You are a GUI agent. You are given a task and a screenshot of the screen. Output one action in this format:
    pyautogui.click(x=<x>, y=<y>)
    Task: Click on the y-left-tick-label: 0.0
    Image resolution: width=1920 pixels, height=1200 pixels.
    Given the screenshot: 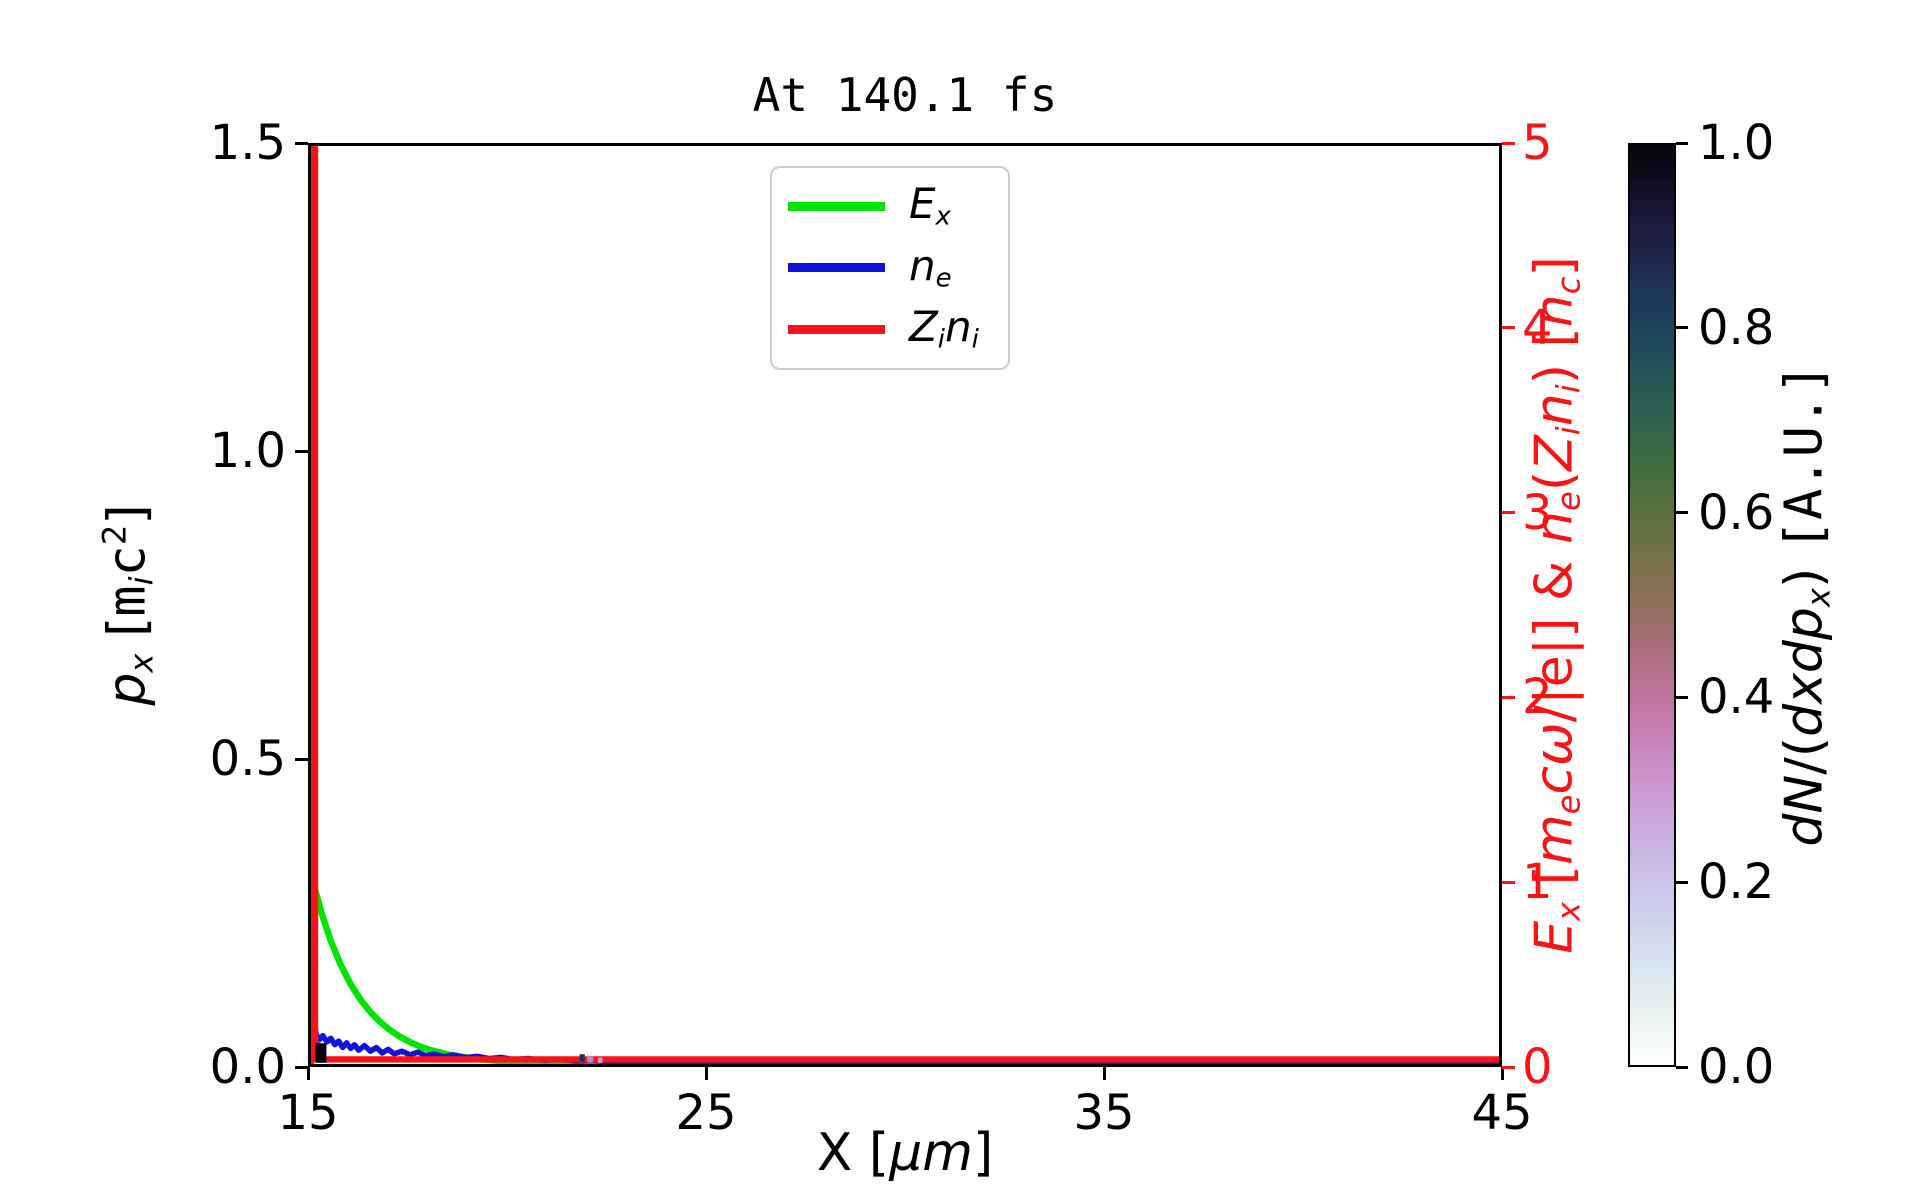 What is the action you would take?
    pyautogui.click(x=247, y=1067)
    